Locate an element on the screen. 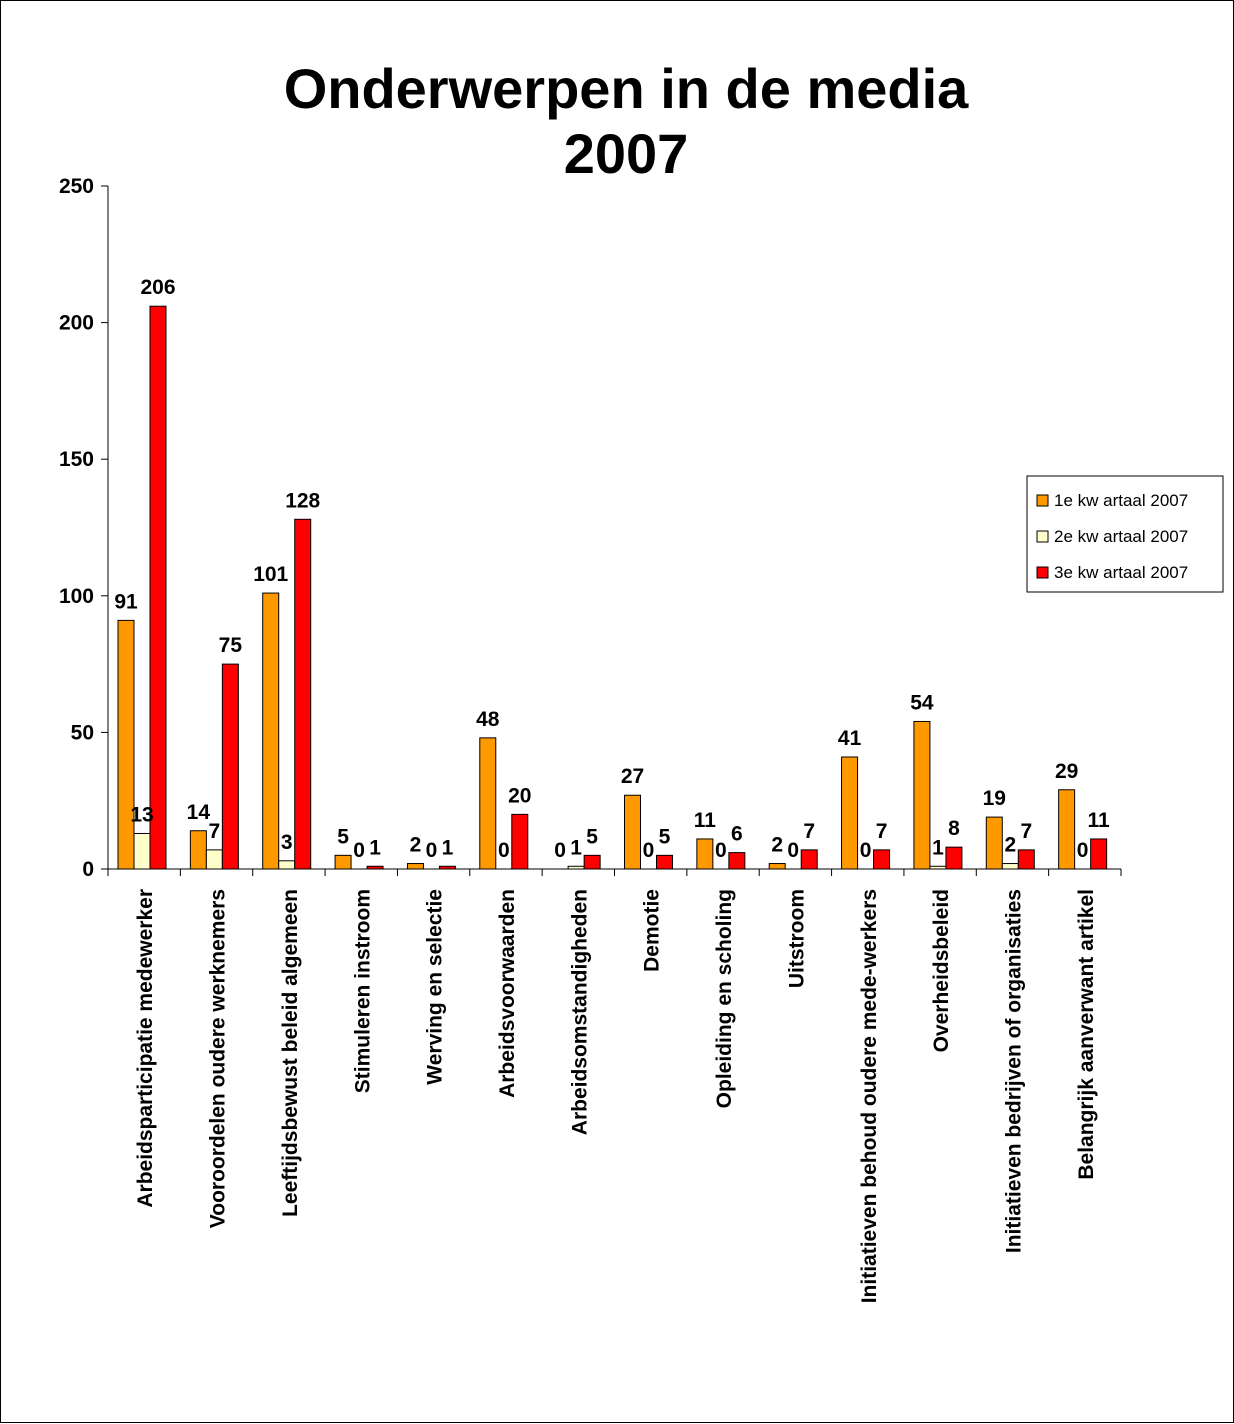 Image resolution: width=1234 pixels, height=1424 pixels. data-label: 54 is located at coordinates (922, 702).